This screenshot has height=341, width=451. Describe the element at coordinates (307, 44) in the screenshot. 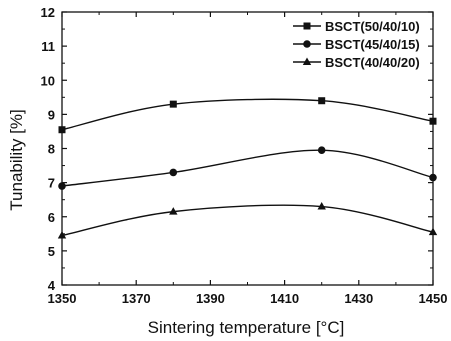

I see `legend-marker-circle` at that location.